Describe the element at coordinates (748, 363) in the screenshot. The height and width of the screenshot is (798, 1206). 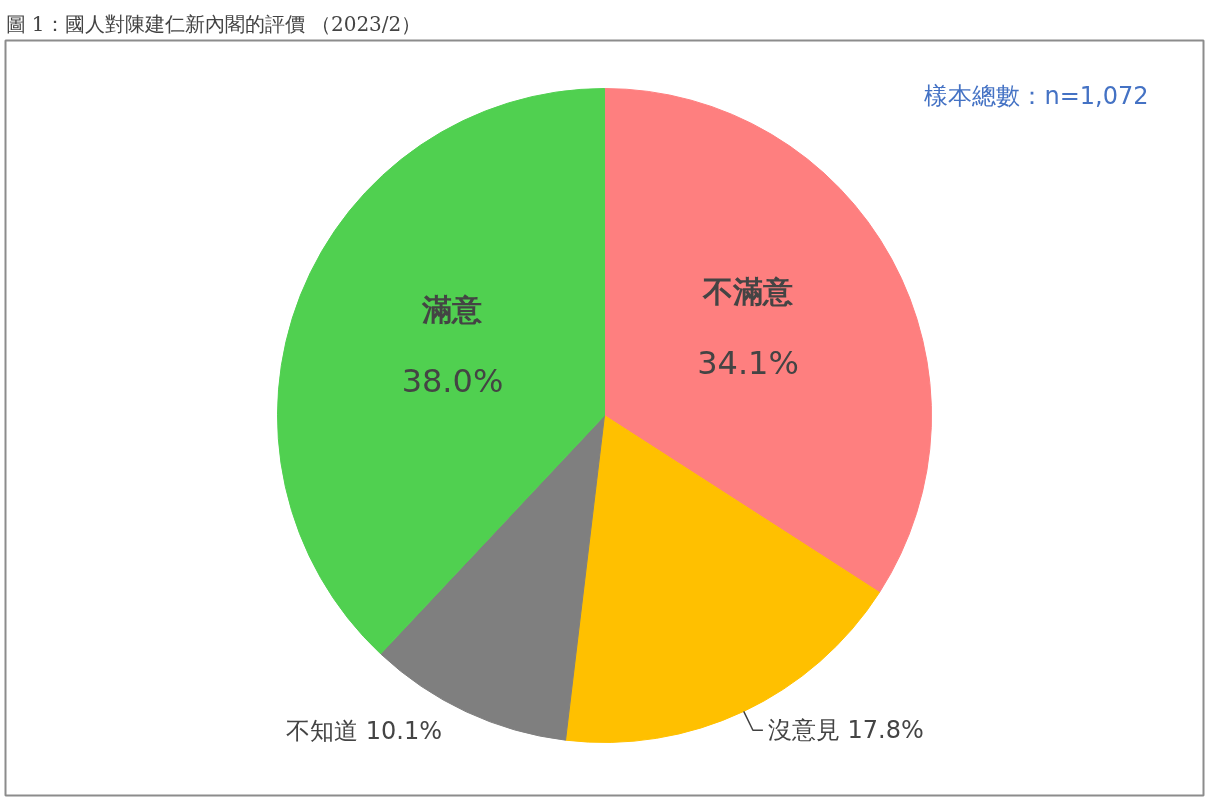
I see `data-label: 34.1%` at that location.